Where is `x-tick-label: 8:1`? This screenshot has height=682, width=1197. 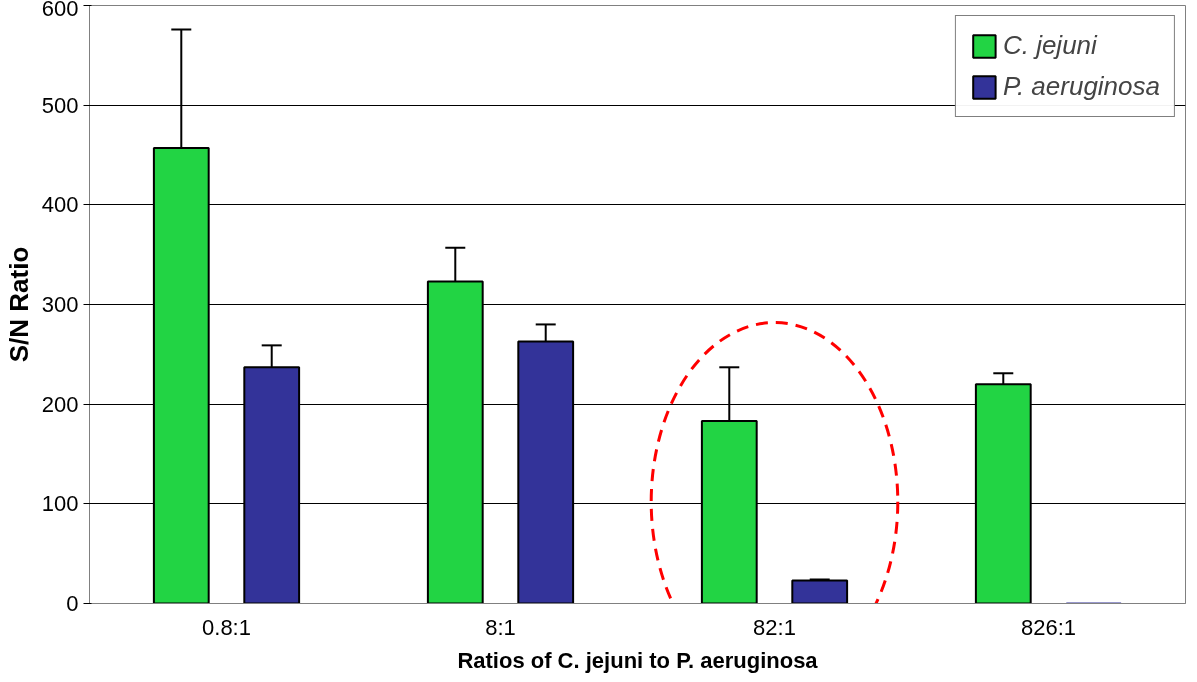
x-tick-label: 8:1 is located at coordinates (500, 627).